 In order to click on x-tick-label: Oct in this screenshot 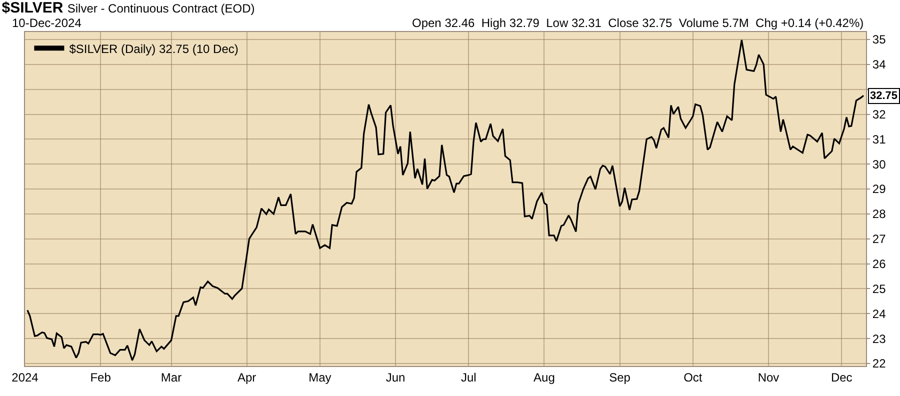, I will do `click(693, 377)`.